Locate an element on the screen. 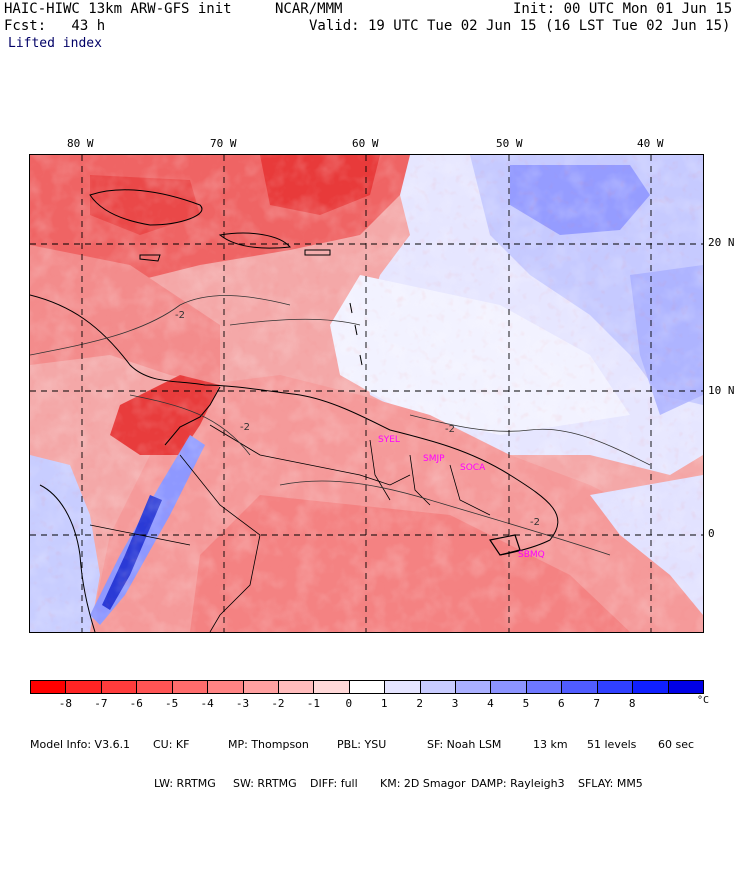 The image size is (740, 881). colorbar-tick-label: 3 is located at coordinates (455, 703).